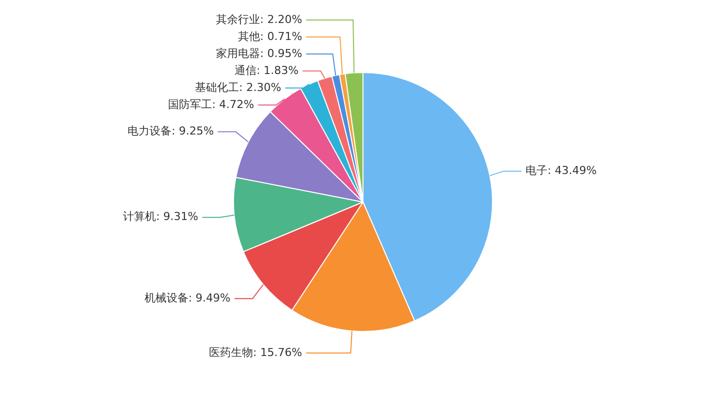 The width and height of the screenshot is (706, 394). What do you see at coordinates (266, 70) in the screenshot?
I see `slice-label: 通信: 1.83%` at bounding box center [266, 70].